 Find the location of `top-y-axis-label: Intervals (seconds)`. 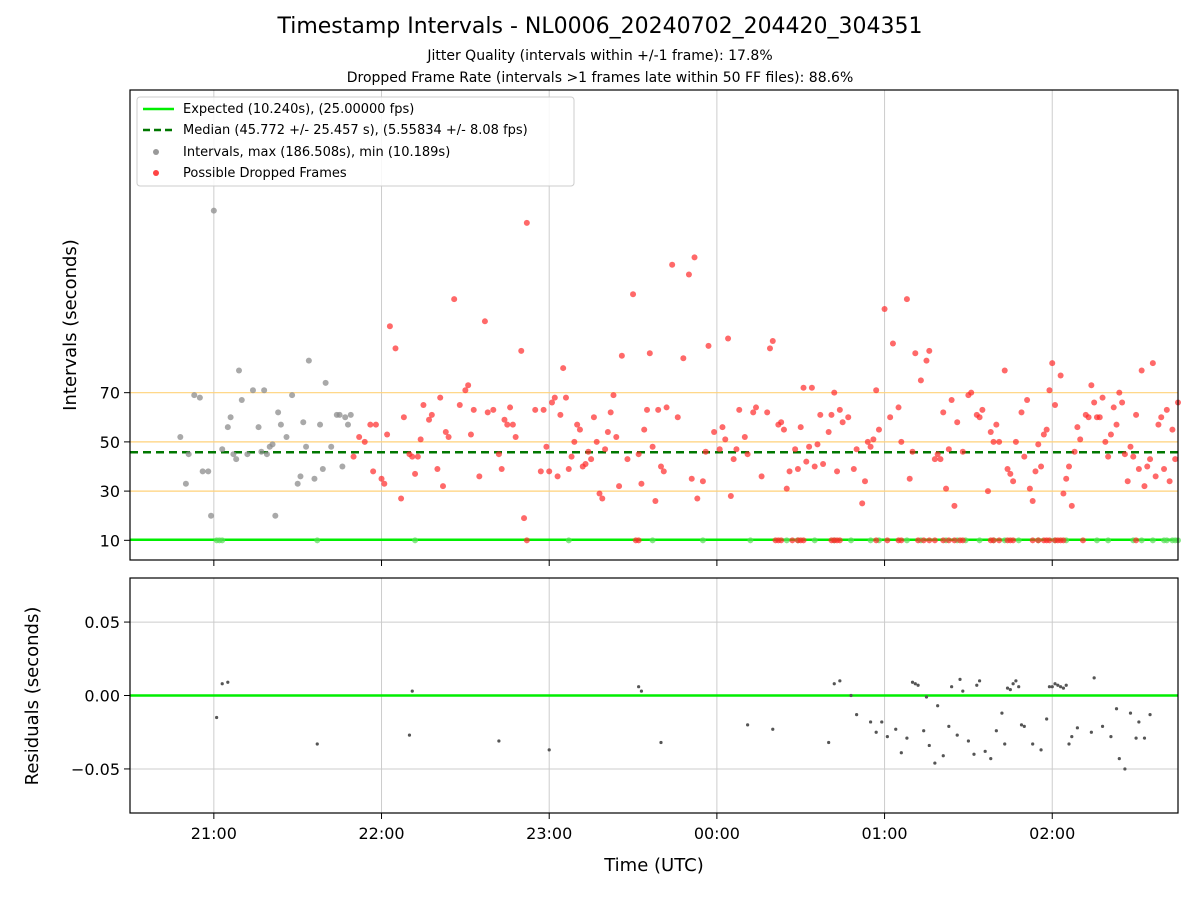

top-y-axis-label: Intervals (seconds) is located at coordinates (70, 325).